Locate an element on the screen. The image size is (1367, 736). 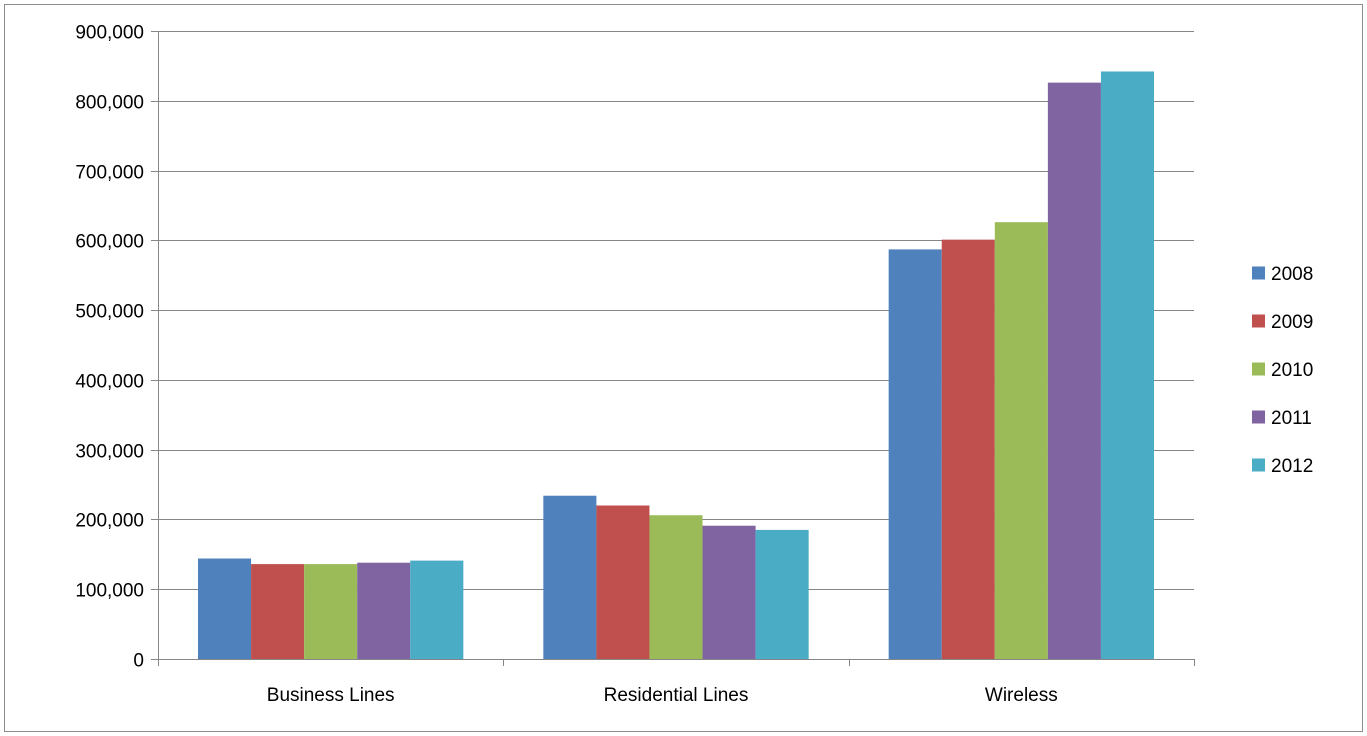
bar-2009-residential-lines is located at coordinates (623, 582).